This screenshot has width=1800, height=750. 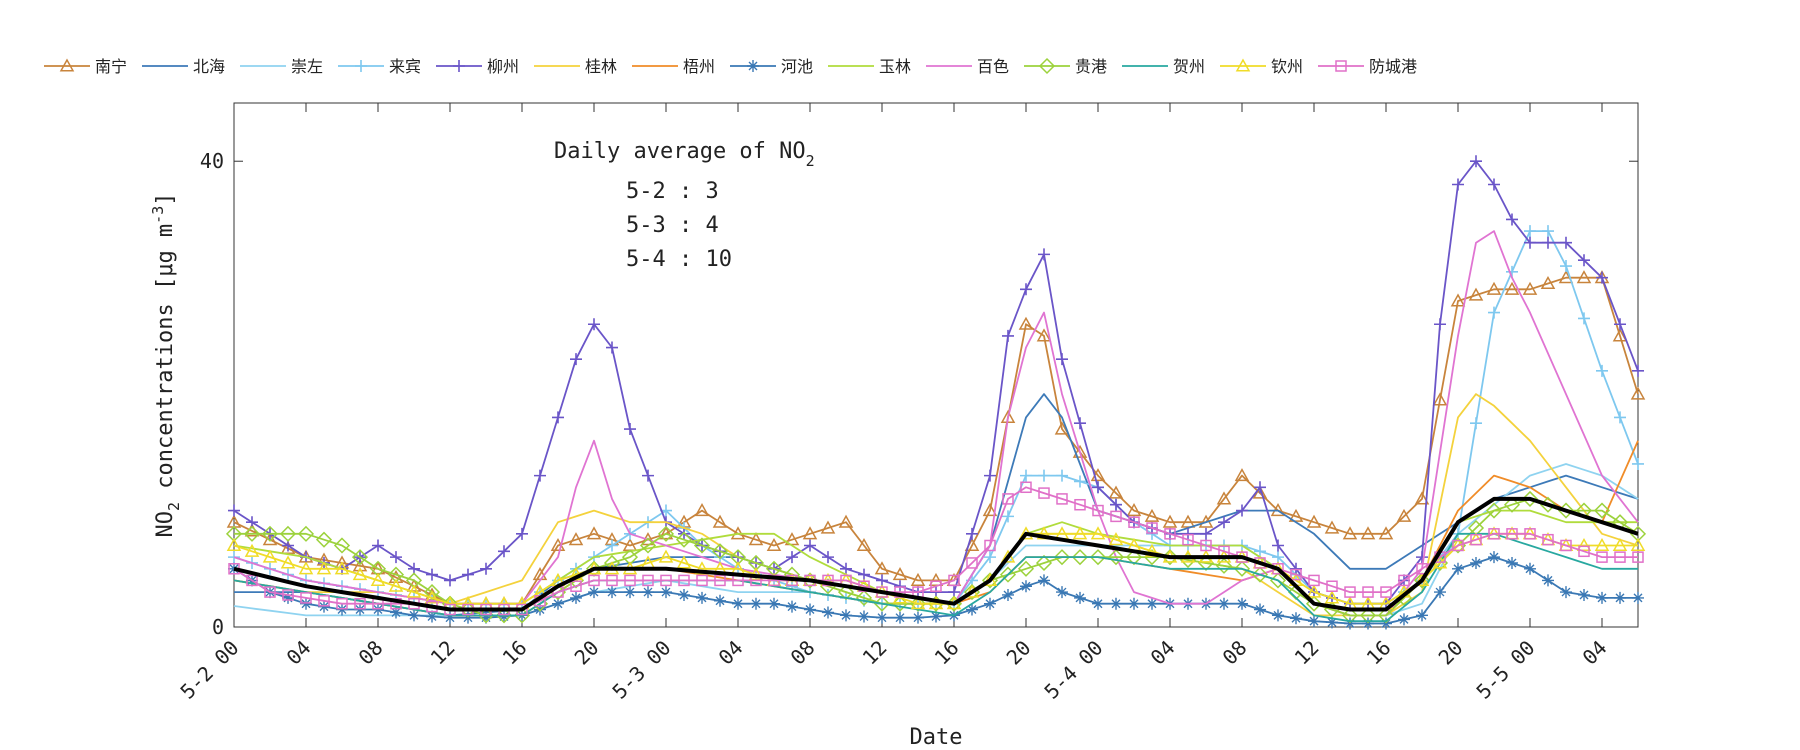 What do you see at coordinates (1505, 670) in the screenshot?
I see `x-tick-label: 5-5 00` at bounding box center [1505, 670].